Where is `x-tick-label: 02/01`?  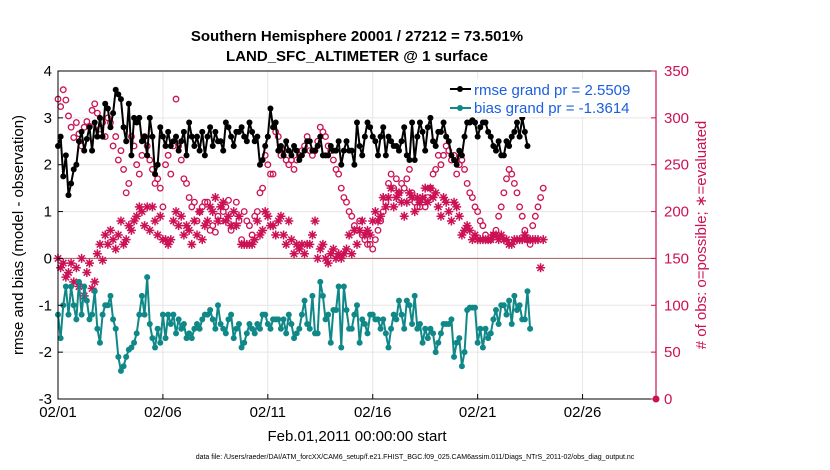
x-tick-label: 02/01 is located at coordinates (58, 412).